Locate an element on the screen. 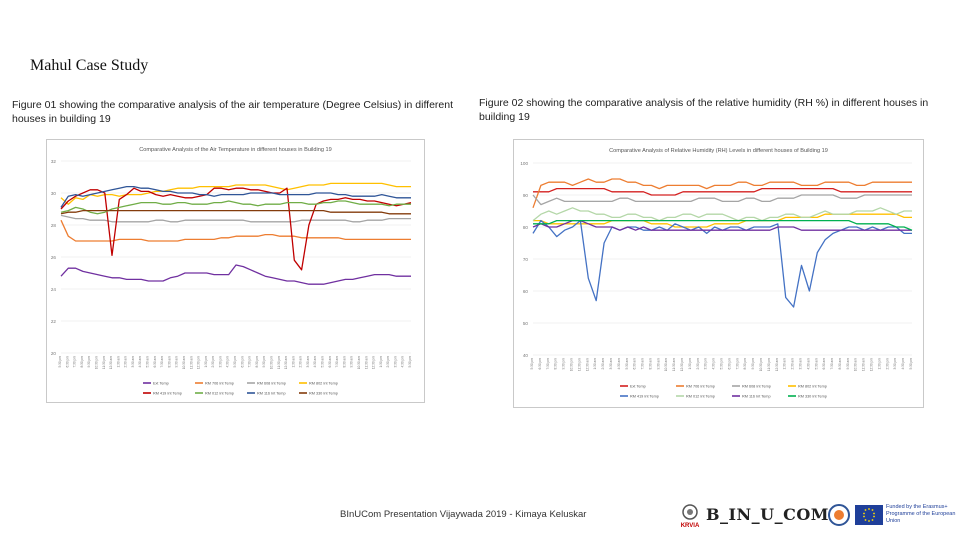 This screenshot has height=540, width=960. legend-label: RM 419 Int Temp is located at coordinates (644, 397).